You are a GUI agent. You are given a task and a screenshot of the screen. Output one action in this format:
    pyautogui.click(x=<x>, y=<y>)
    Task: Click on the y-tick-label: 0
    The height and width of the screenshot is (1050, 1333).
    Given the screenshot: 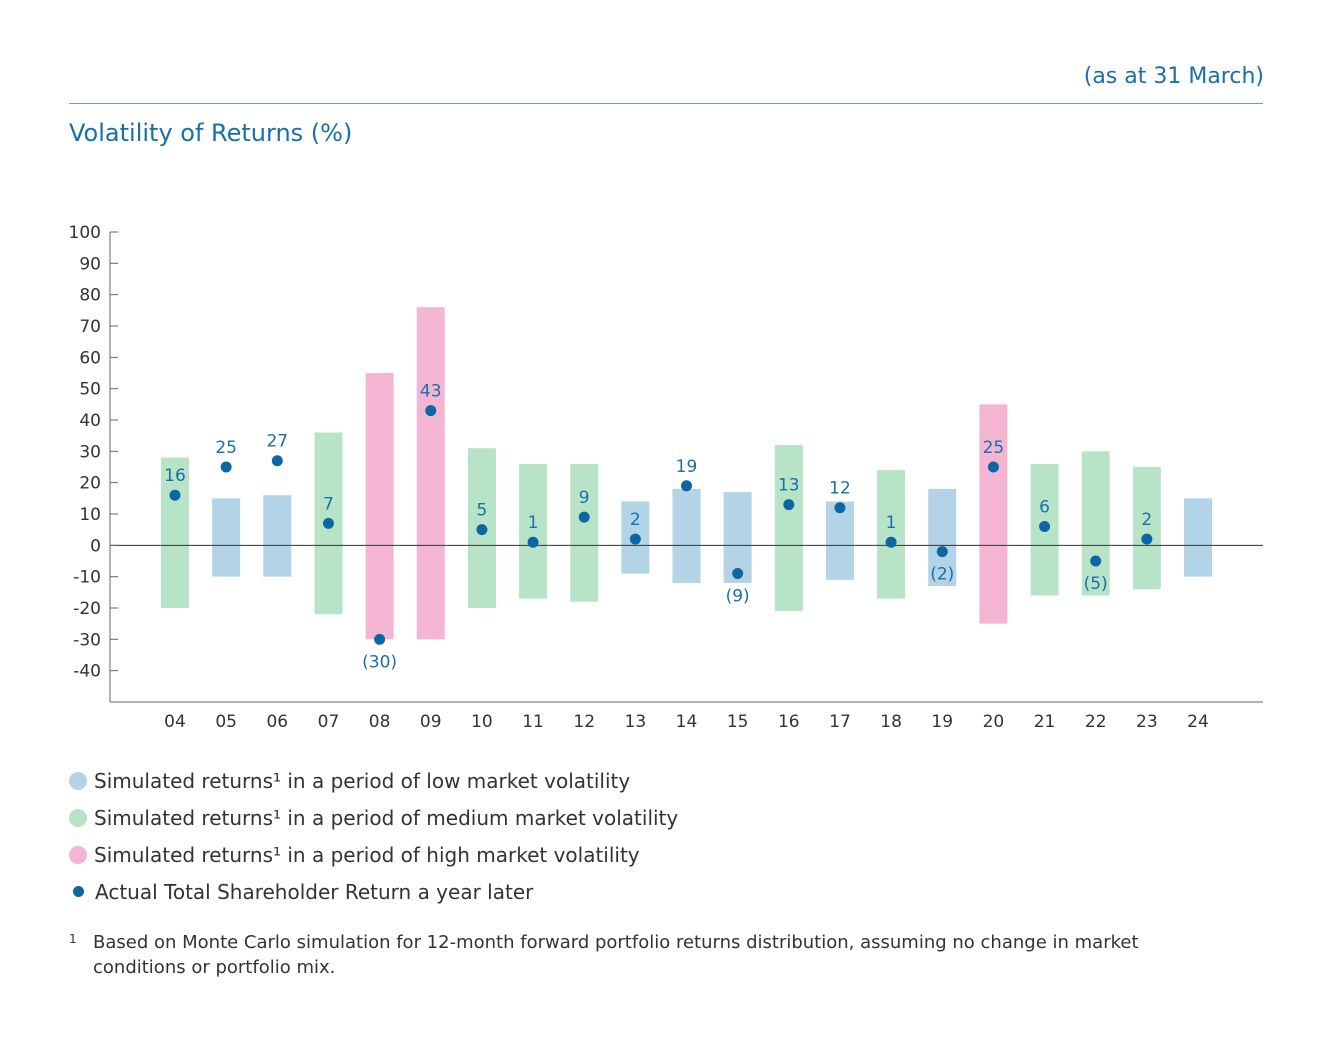 What is the action you would take?
    pyautogui.click(x=95, y=546)
    